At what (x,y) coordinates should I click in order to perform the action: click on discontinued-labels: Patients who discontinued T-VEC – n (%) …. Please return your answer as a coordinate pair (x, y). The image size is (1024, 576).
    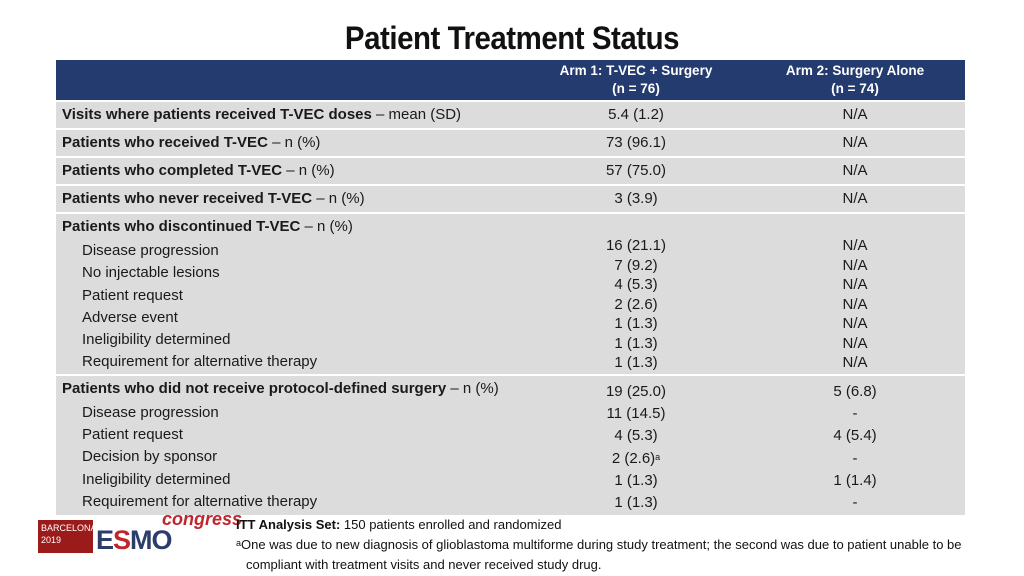
    Looking at the image, I should click on (291, 294).